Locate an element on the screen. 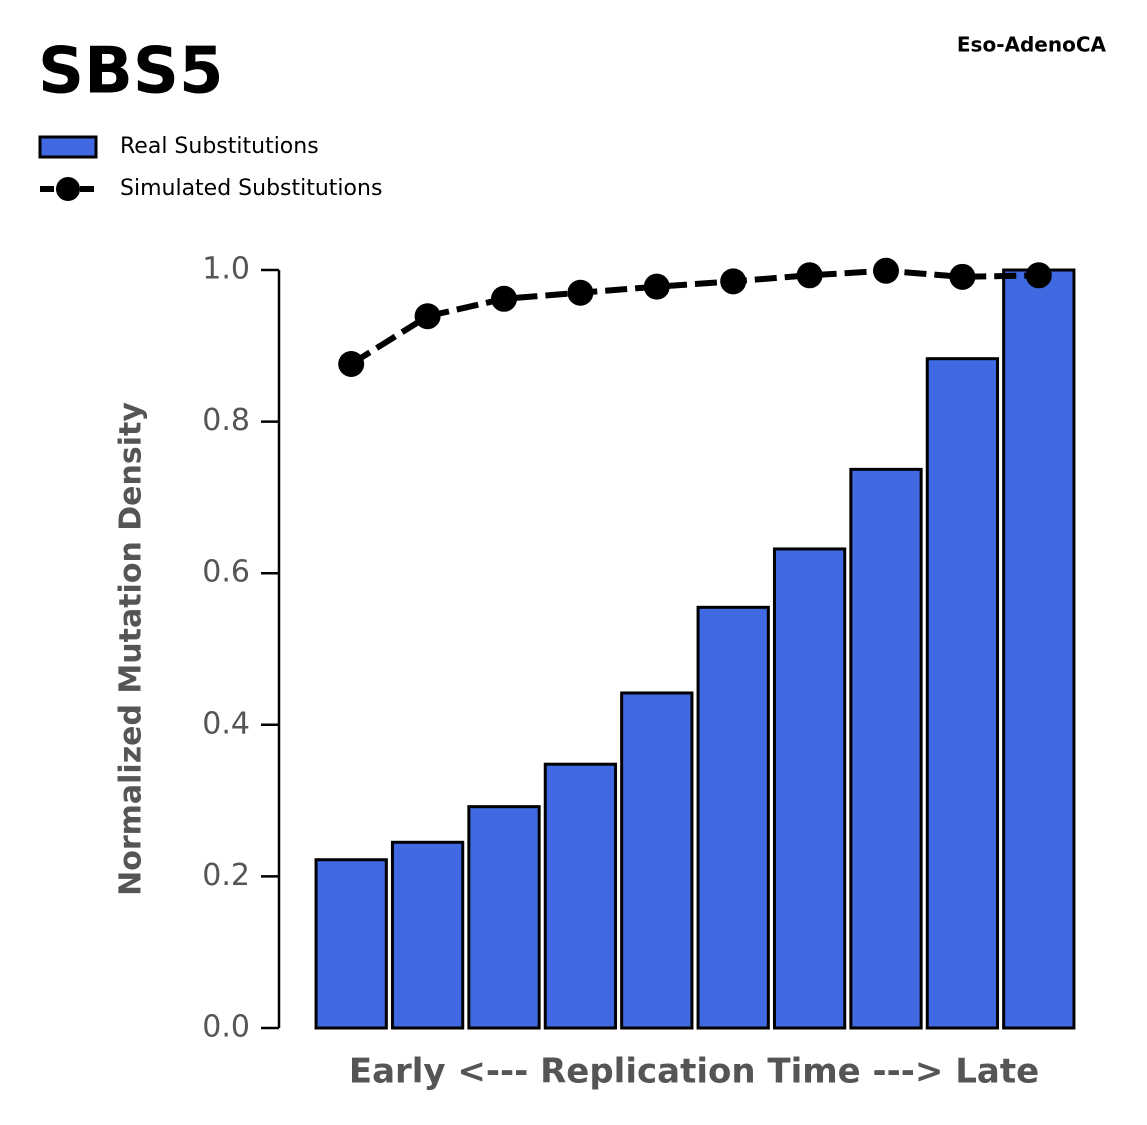 This screenshot has height=1125, width=1147. y-tick-label: 0.6 is located at coordinates (226, 572).